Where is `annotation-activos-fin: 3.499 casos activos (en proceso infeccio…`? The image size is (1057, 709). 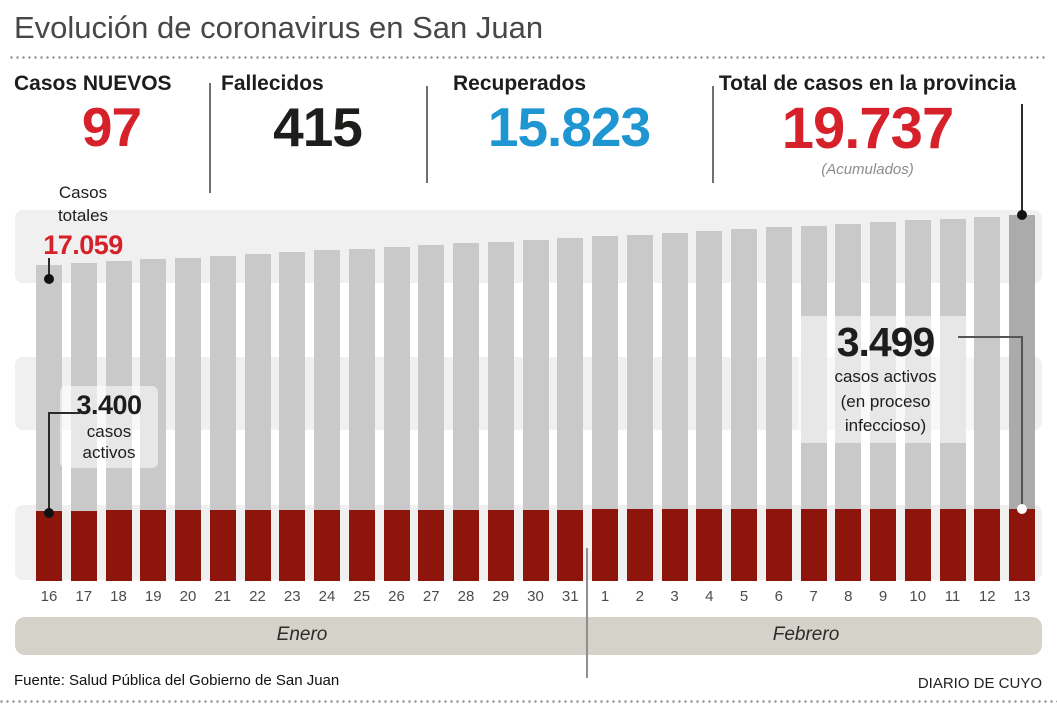
annotation-activos-fin: 3.499 casos activos (en proceso infeccio… is located at coordinates (885, 380).